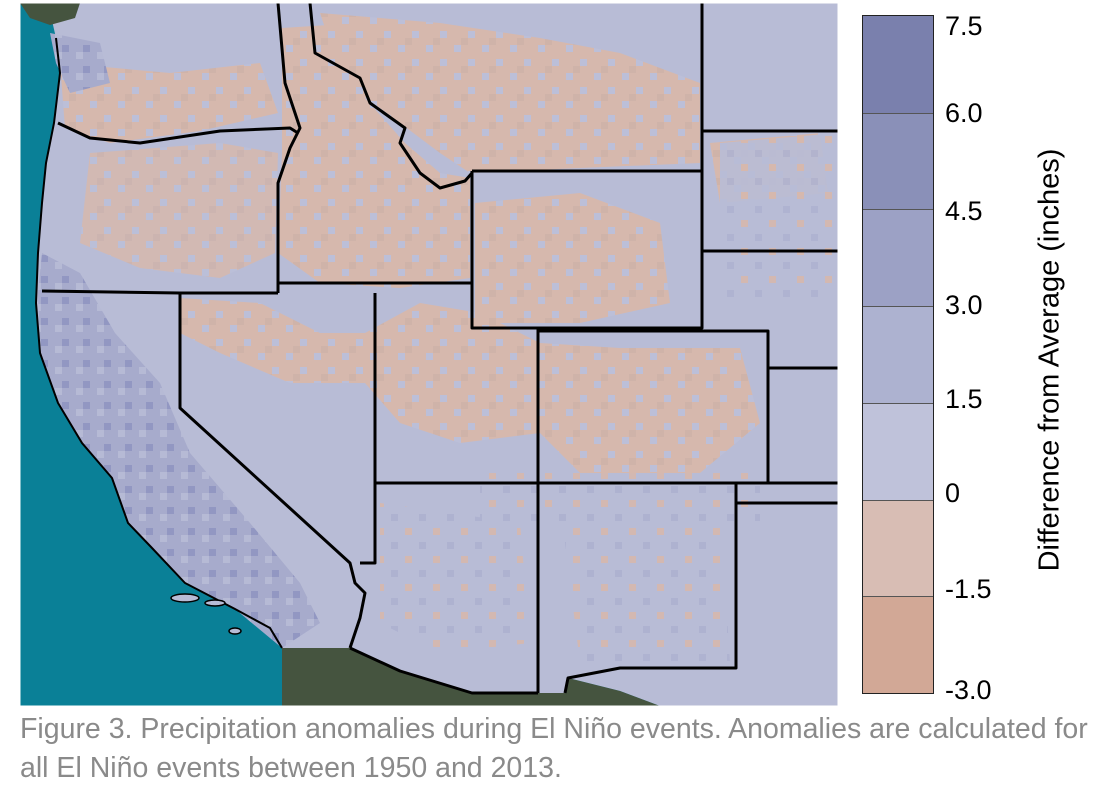 The width and height of the screenshot is (1108, 795). I want to click on colorbar-tick: 6.0, so click(964, 113).